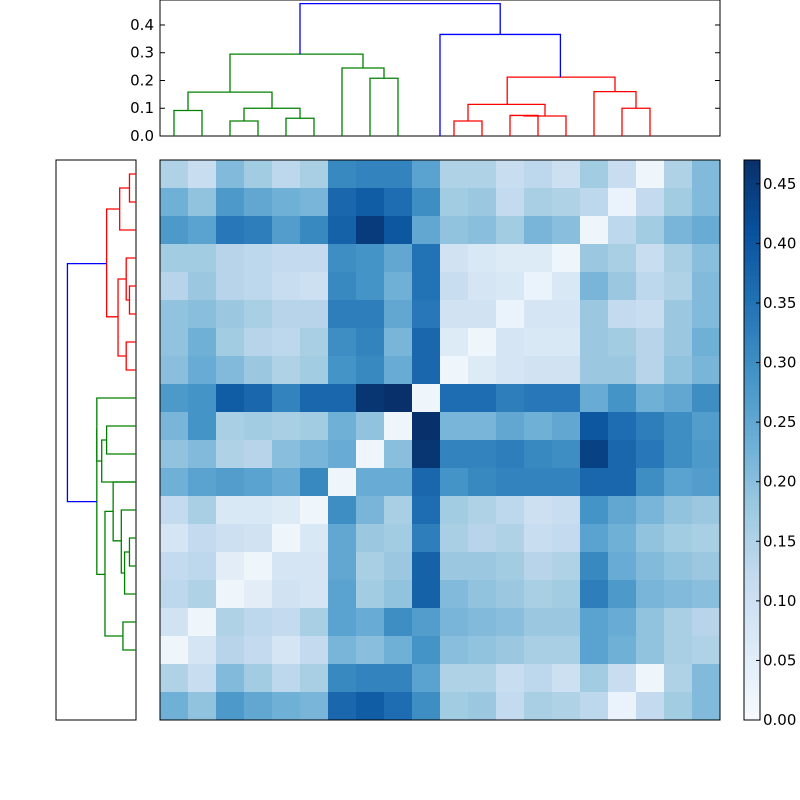 This screenshot has height=800, width=800. Describe the element at coordinates (779, 601) in the screenshot. I see `colorbar-tick-label: 0.10` at that location.